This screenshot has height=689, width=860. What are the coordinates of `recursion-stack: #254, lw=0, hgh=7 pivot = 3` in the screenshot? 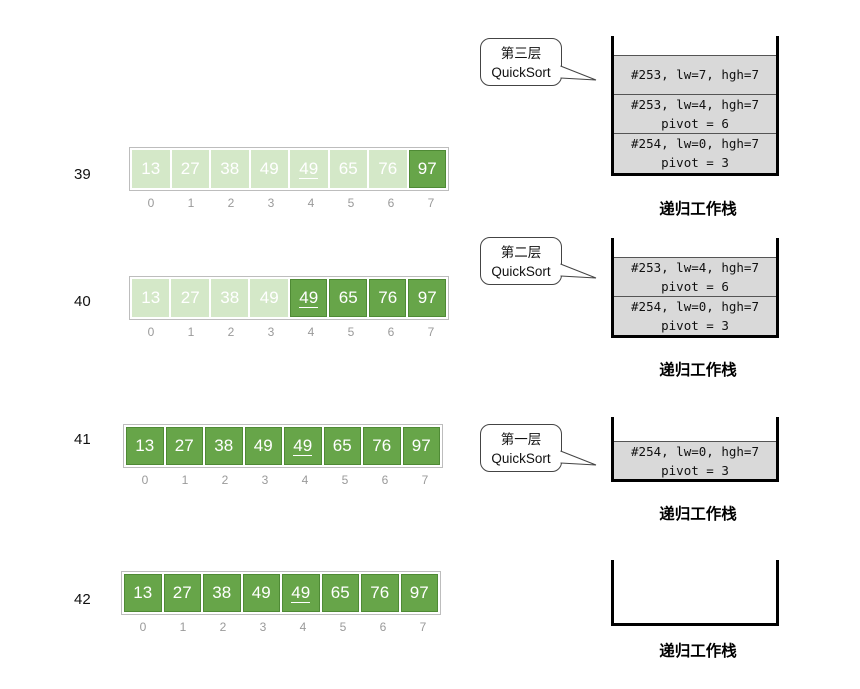 It's located at (695, 449).